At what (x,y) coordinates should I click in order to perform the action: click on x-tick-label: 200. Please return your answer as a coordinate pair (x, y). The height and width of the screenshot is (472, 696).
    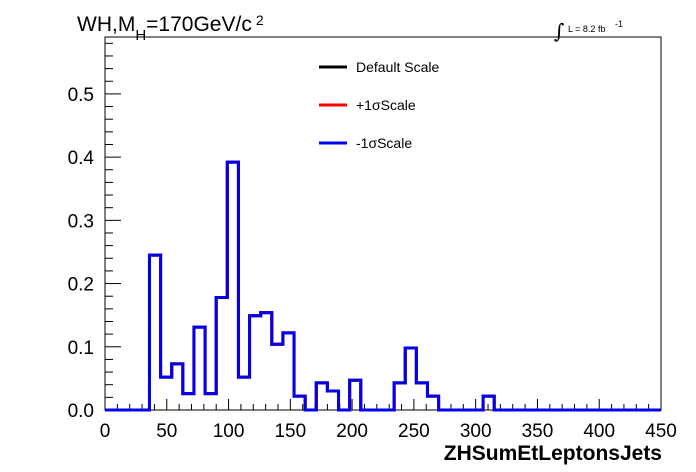
    Looking at the image, I should click on (352, 431).